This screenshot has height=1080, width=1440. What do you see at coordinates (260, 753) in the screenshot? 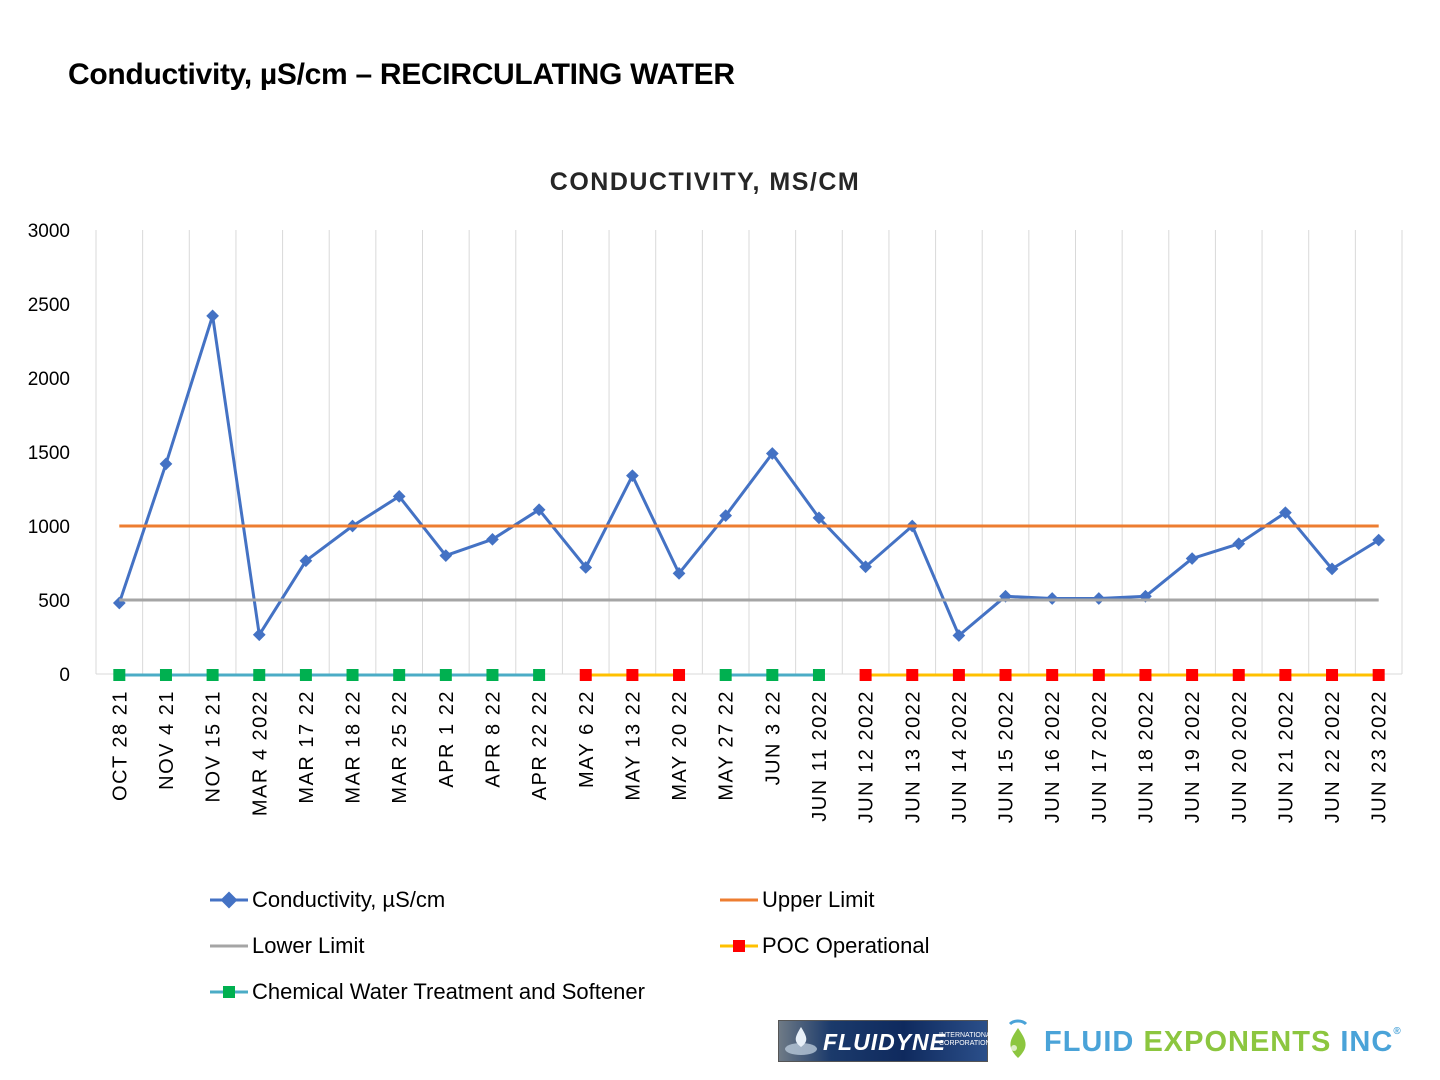
I see `x-category-label: MAR 4 2022` at bounding box center [260, 753].